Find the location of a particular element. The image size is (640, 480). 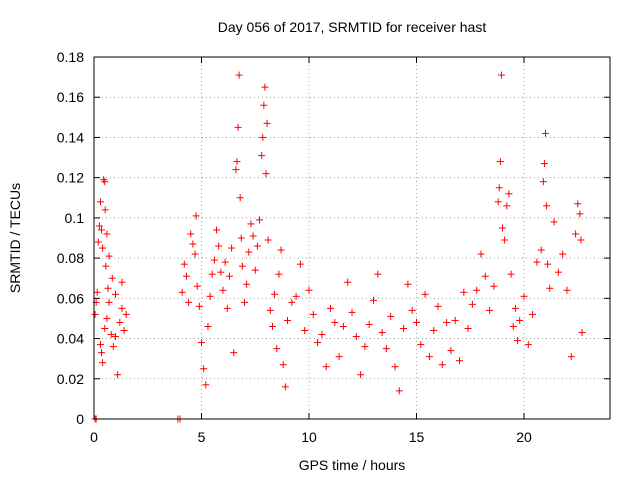

y-tick-label: 0 is located at coordinates (80, 419).